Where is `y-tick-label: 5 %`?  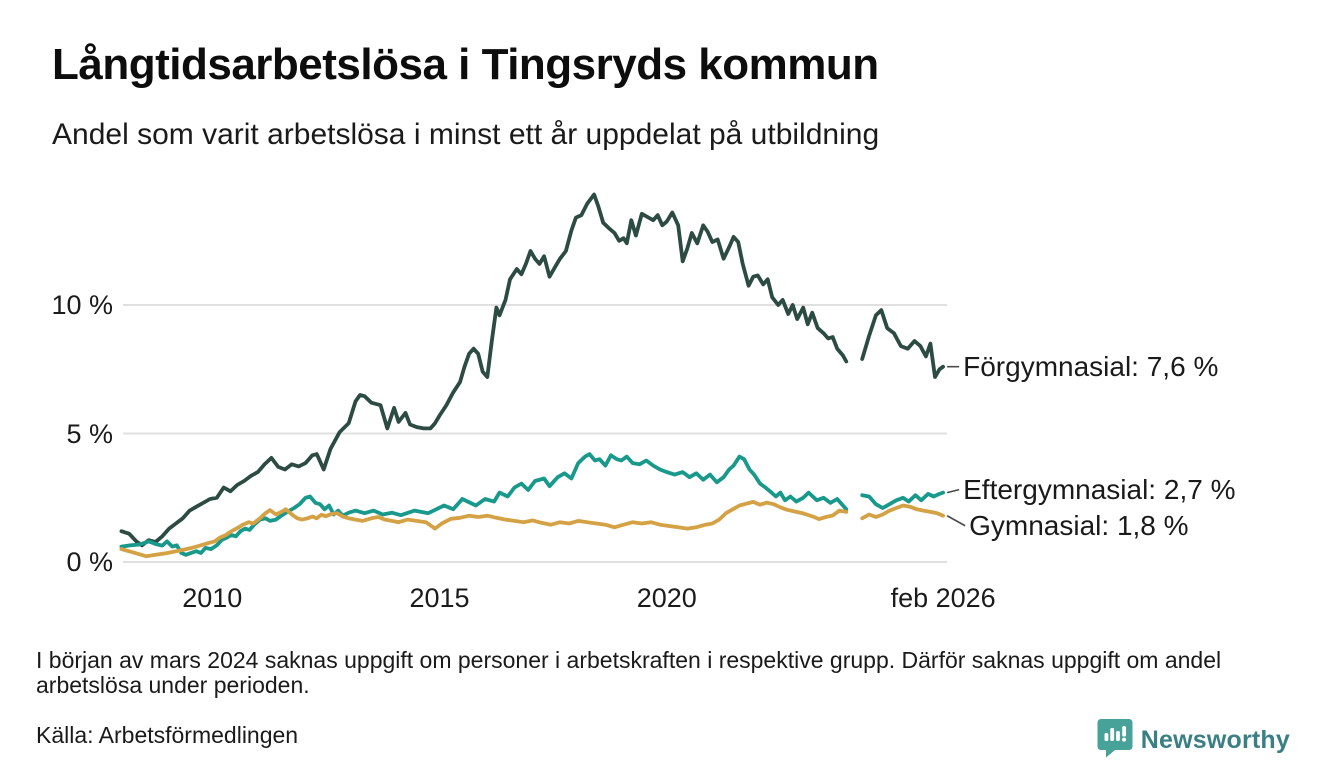
y-tick-label: 5 % is located at coordinates (89, 433).